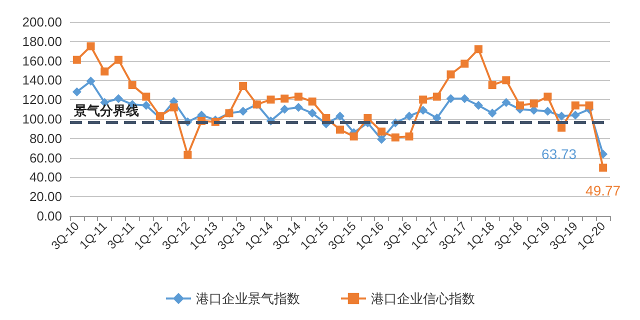  What do you see at coordinates (603, 190) in the screenshot?
I see `data-label: 49.77` at bounding box center [603, 190].